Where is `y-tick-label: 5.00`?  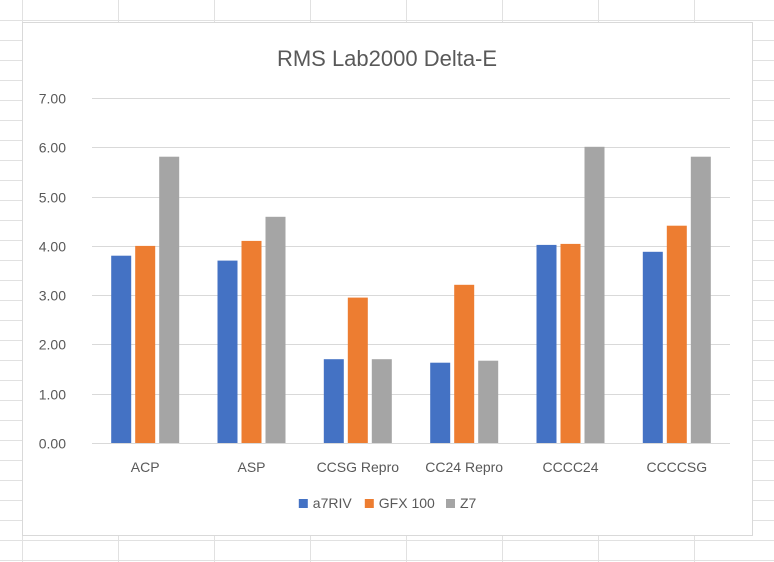 y-tick-label: 5.00 is located at coordinates (52, 198).